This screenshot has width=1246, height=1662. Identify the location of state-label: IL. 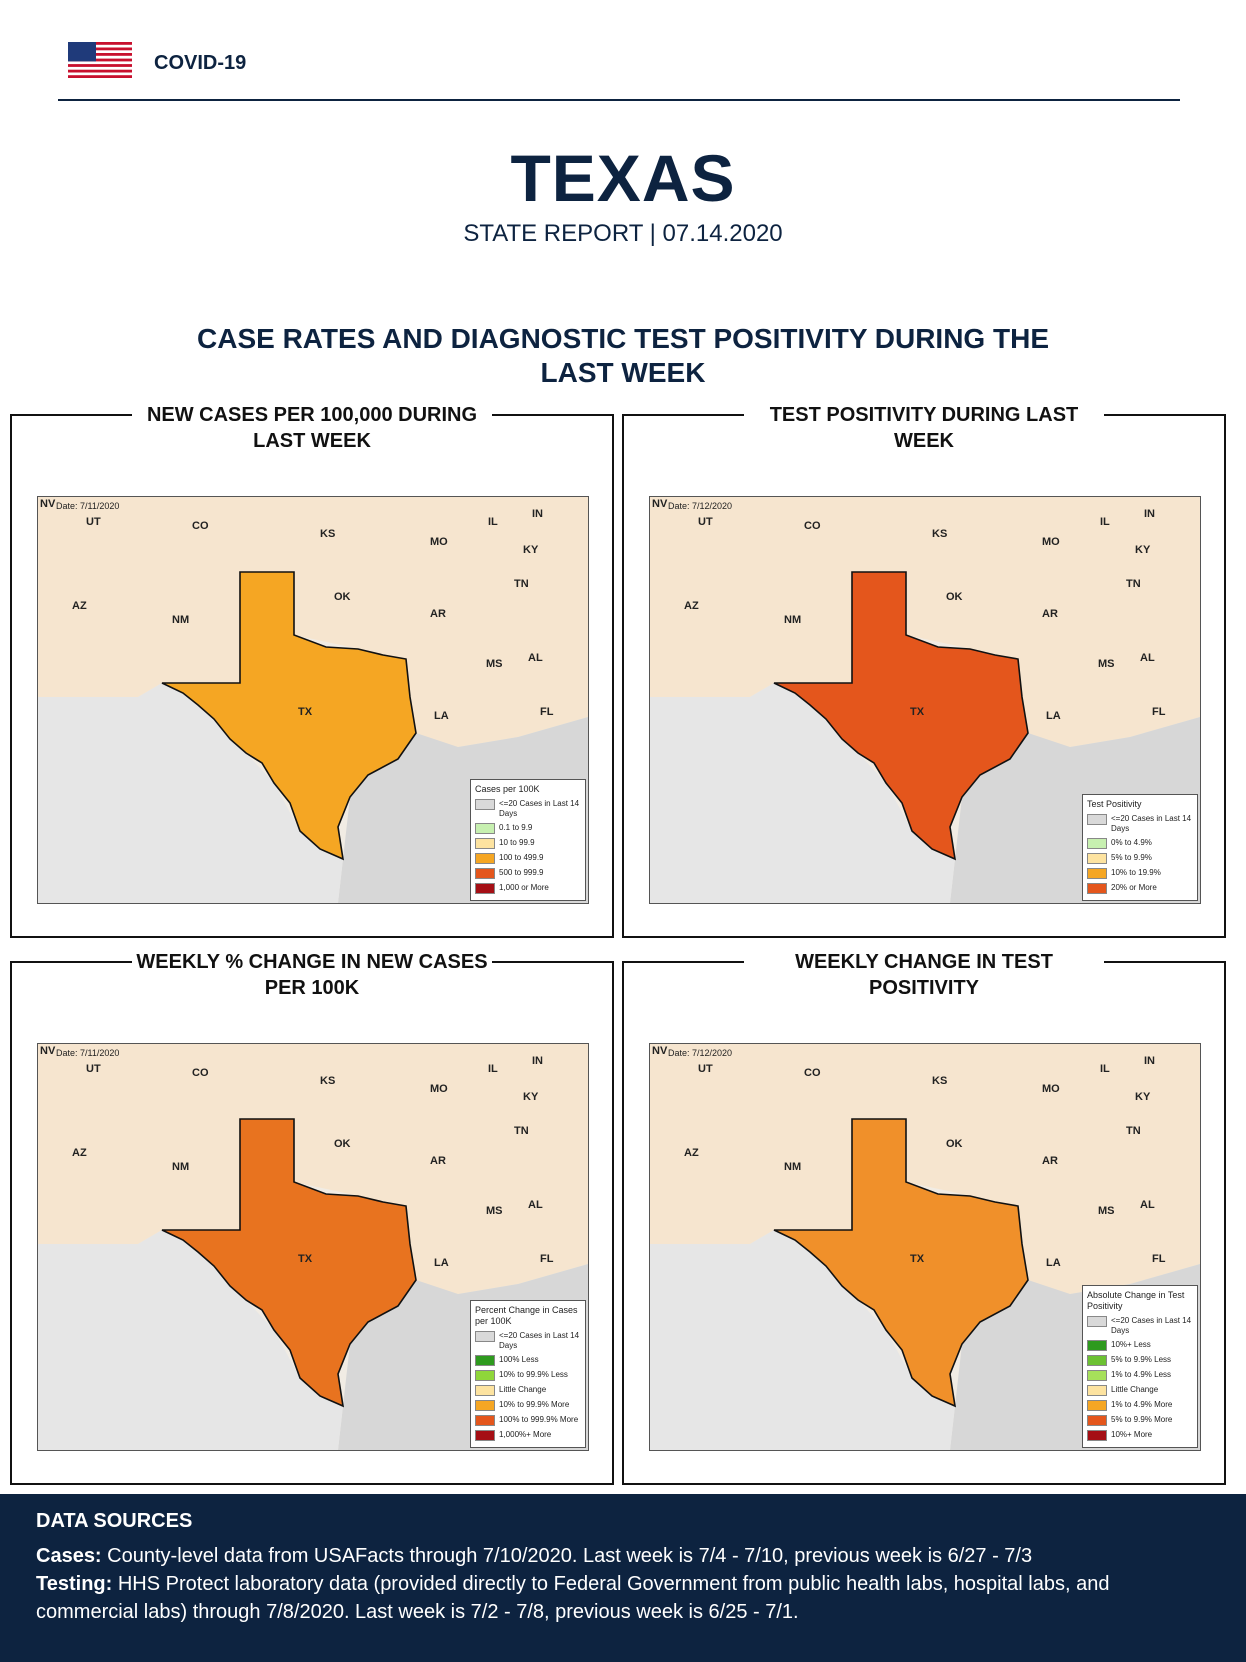
(1105, 1069).